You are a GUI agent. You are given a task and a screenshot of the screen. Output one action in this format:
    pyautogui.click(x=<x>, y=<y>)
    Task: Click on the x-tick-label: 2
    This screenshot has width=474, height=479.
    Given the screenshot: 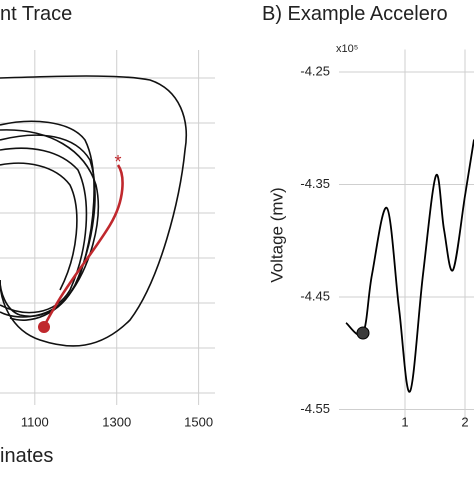 What is the action you would take?
    pyautogui.click(x=464, y=421)
    